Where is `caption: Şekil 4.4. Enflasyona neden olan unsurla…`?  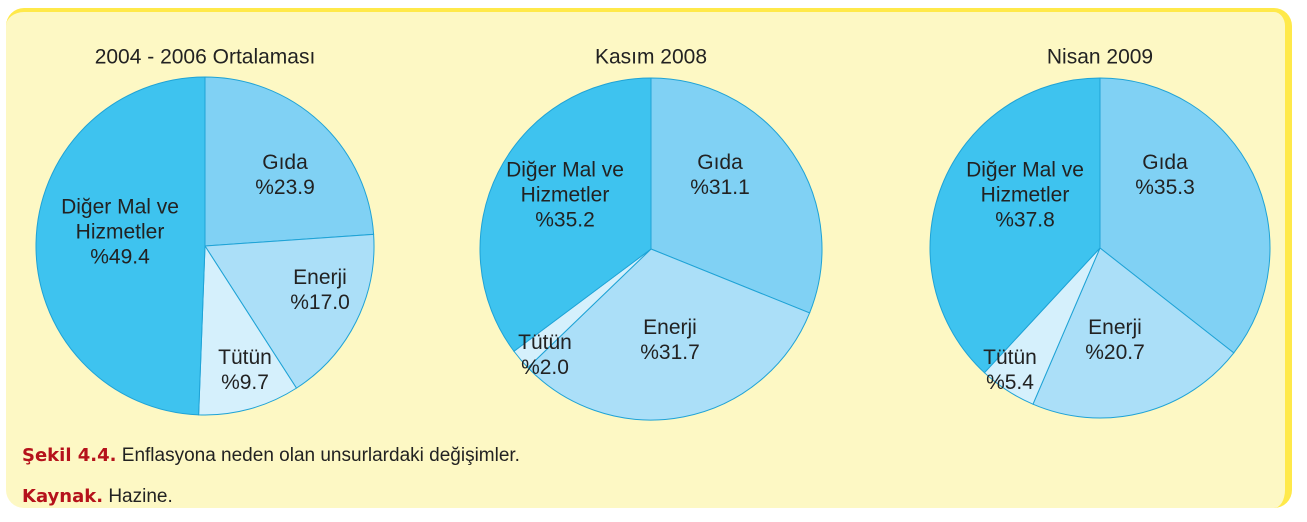
caption: Şekil 4.4. Enflasyona neden olan unsurla… is located at coordinates (271, 456).